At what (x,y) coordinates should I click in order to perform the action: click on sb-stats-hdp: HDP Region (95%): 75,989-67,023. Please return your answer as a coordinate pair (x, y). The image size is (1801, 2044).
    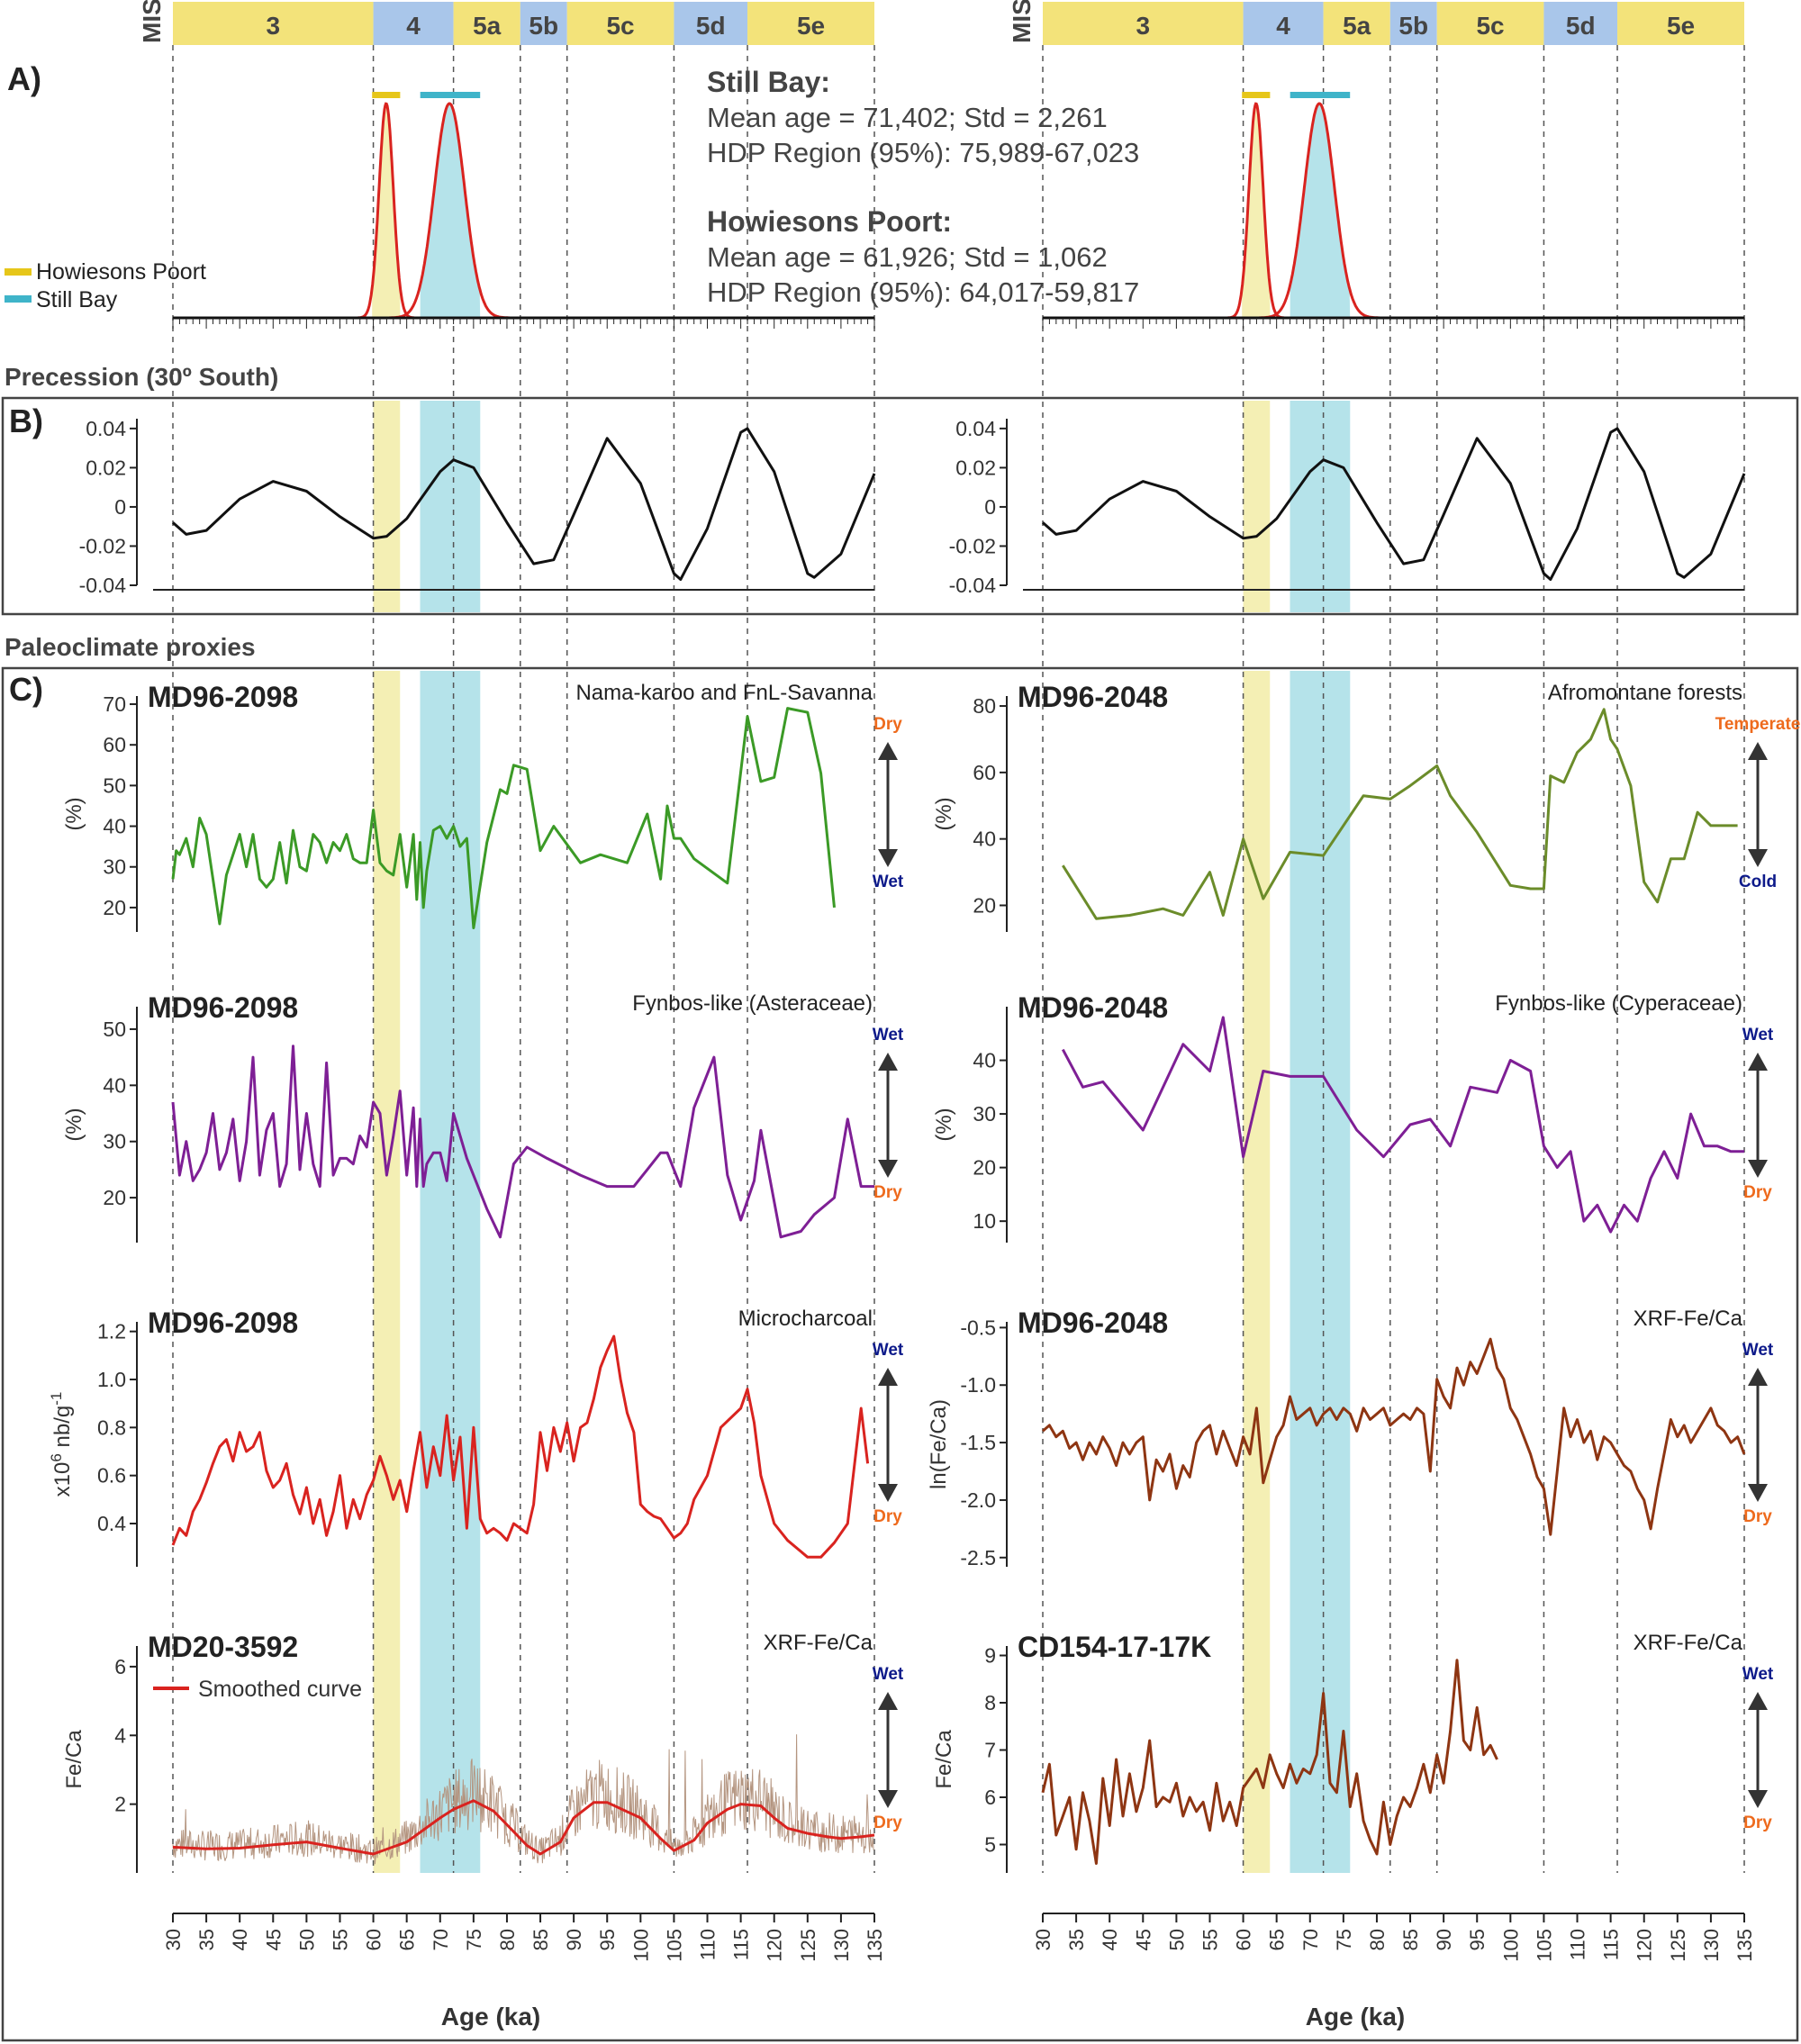
    Looking at the image, I should click on (923, 152).